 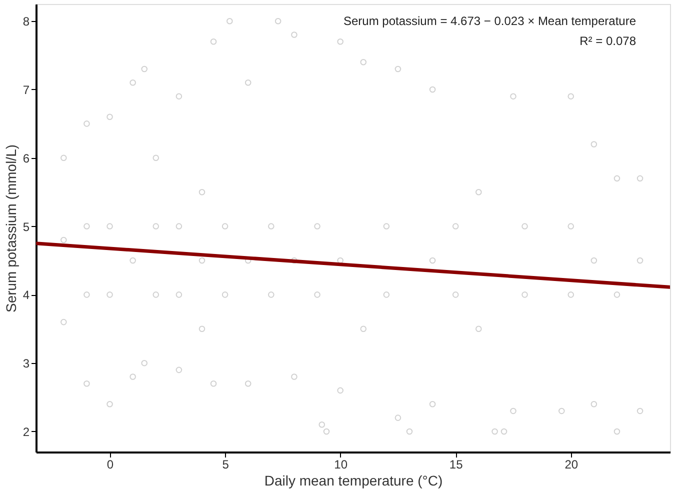 I want to click on y-tick-label: 2, so click(x=26, y=431).